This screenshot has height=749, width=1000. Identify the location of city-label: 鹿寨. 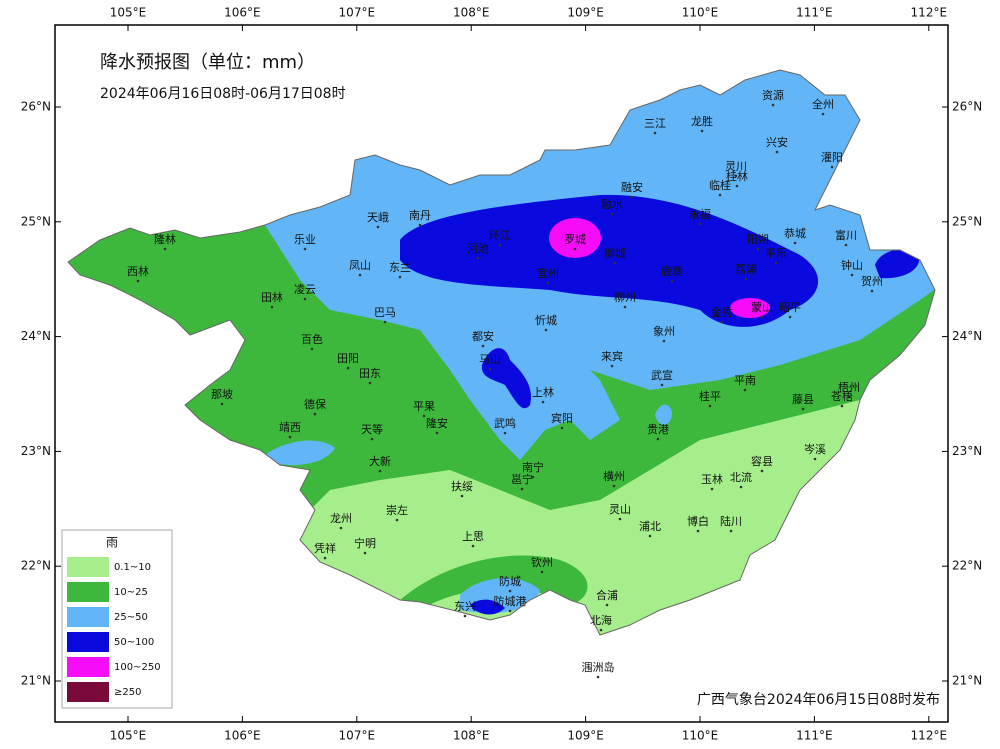
(672, 271).